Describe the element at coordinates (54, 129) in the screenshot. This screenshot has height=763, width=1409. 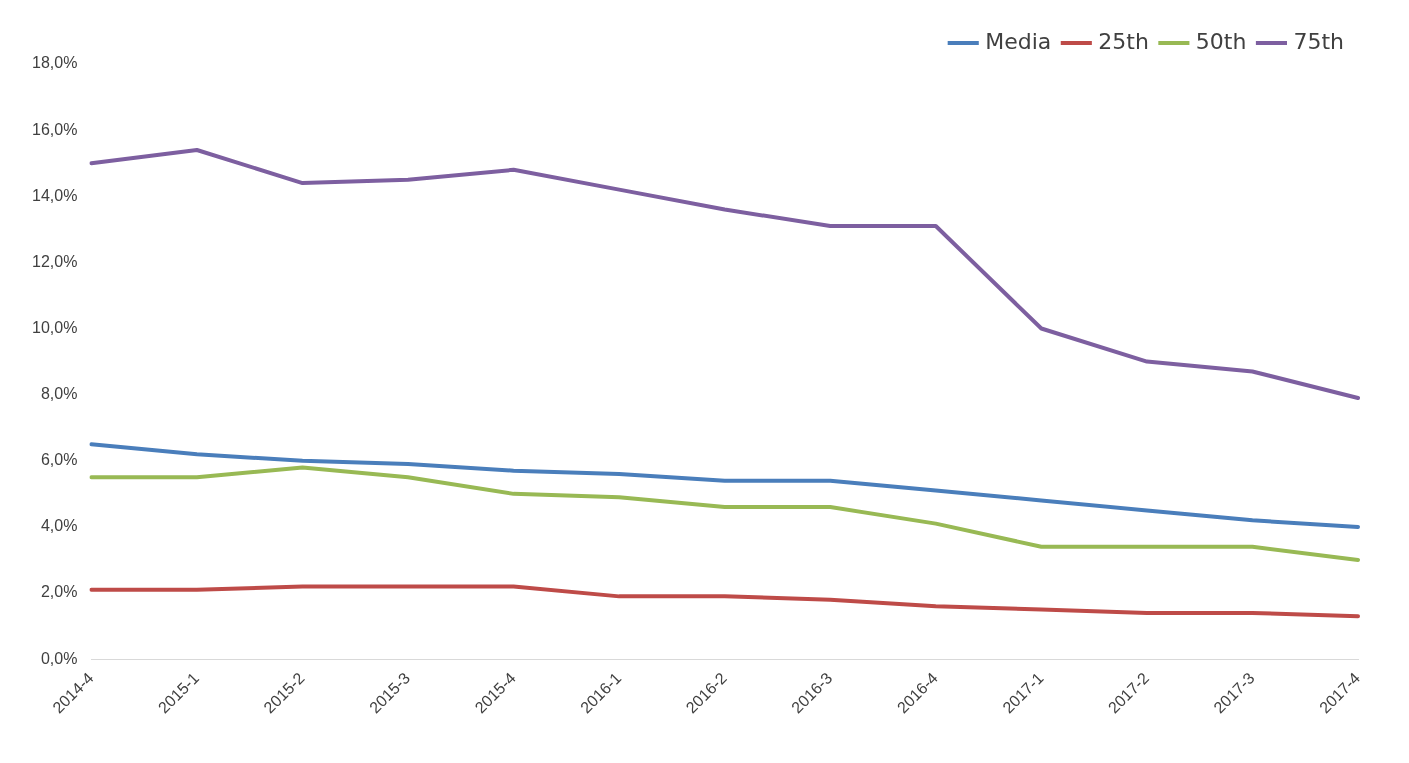
I see `y-tick-label: 16,0%` at that location.